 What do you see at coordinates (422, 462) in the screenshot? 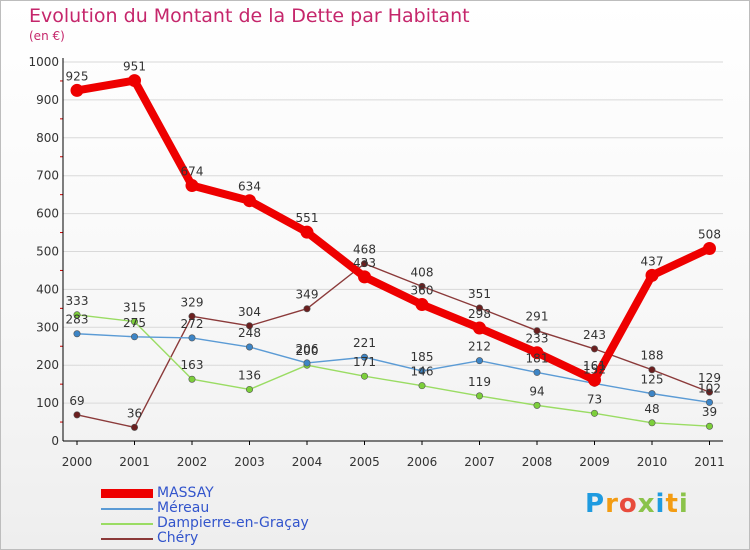
I see `x-tick-label: 2006` at bounding box center [422, 462].